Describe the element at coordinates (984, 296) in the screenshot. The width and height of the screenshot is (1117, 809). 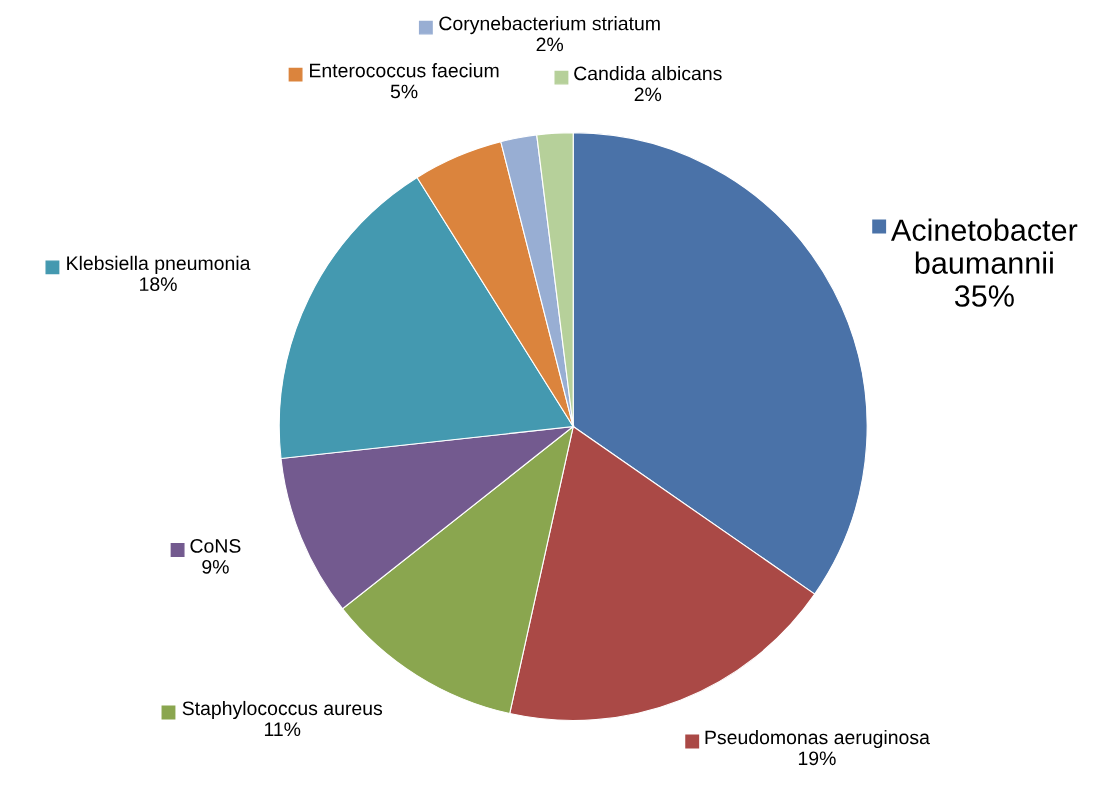
I see `data-label: 35%` at that location.